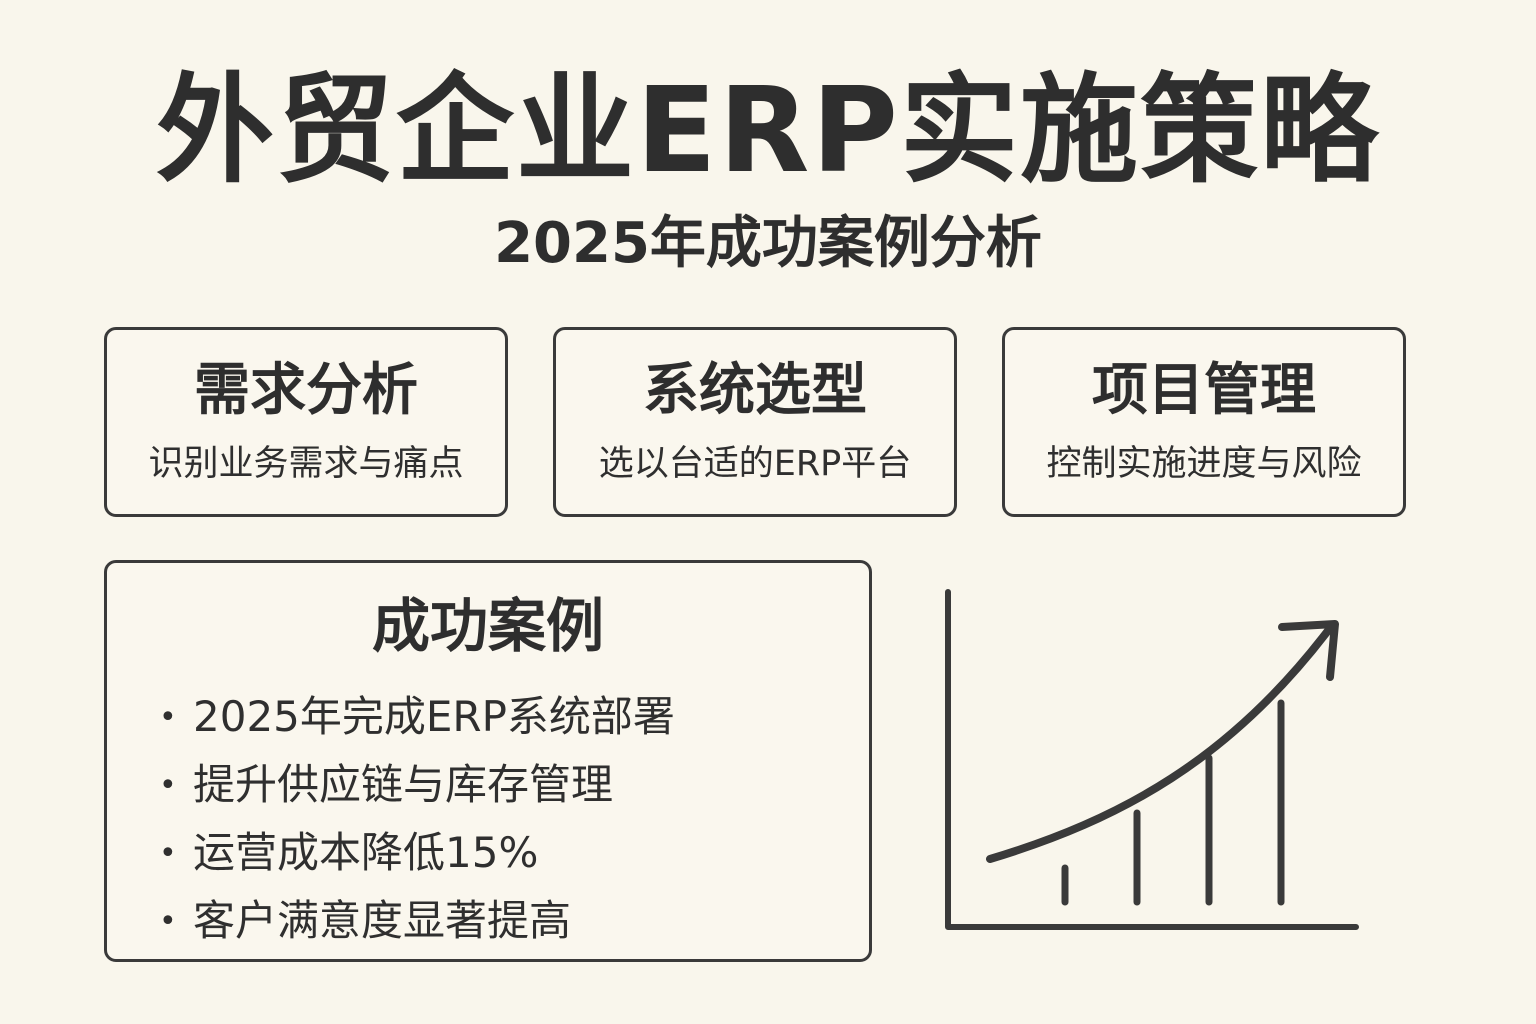 Image resolution: width=1536 pixels, height=1024 pixels. I want to click on list-item-text: 提升供应链与库存管理, so click(403, 784).